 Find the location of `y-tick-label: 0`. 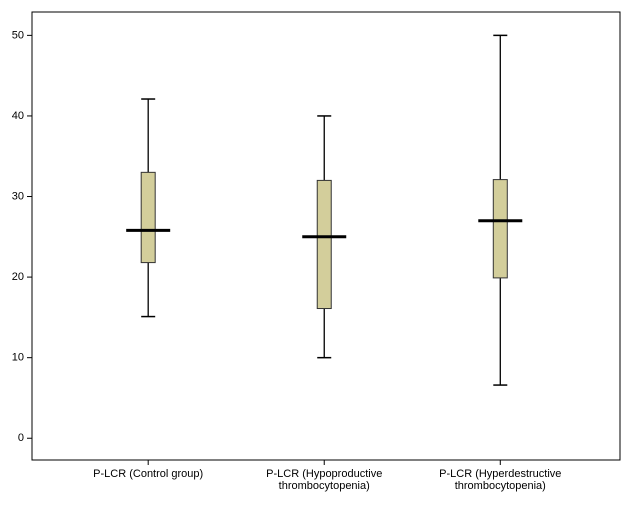

y-tick-label: 0 is located at coordinates (21, 438).